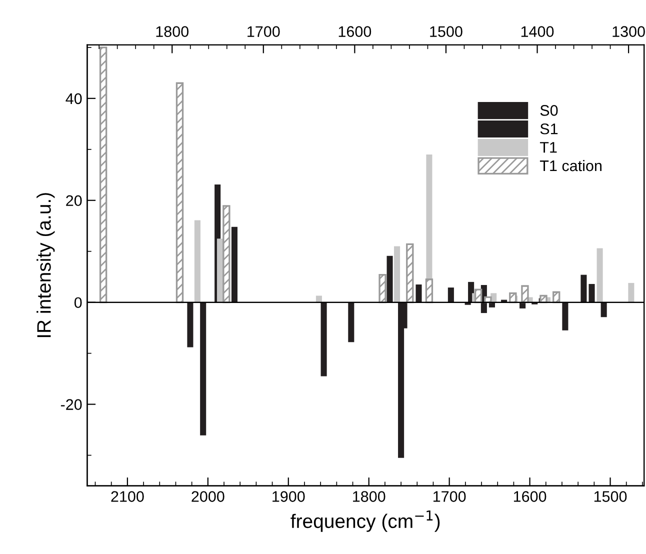 This screenshot has height=554, width=646. I want to click on x2-tick-label: 1300, so click(628, 31).